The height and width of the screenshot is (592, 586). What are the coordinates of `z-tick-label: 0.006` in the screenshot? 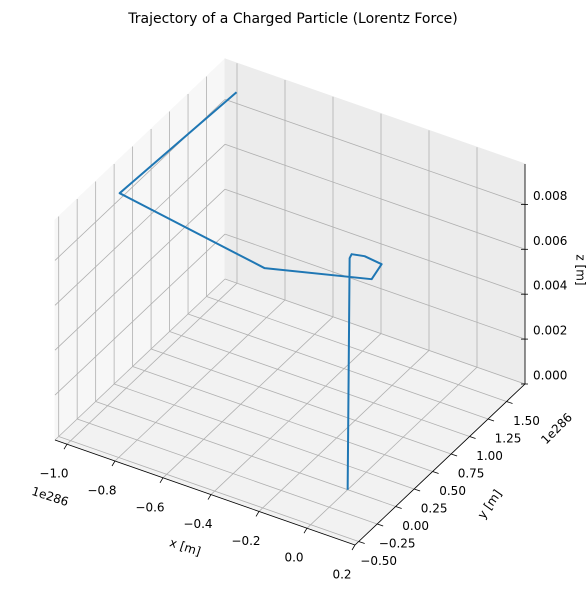 It's located at (550, 241).